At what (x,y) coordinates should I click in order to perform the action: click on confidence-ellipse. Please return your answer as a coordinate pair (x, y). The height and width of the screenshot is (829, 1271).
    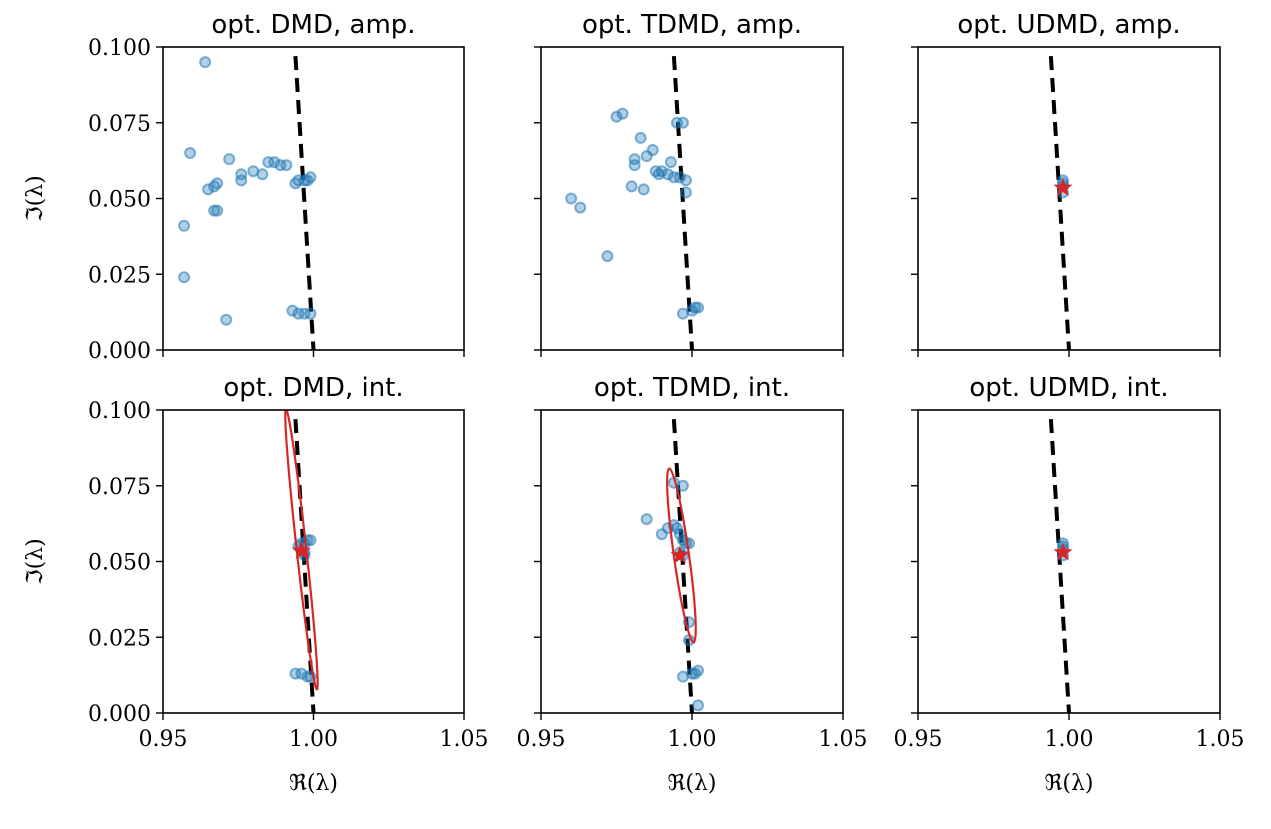
    Looking at the image, I should click on (681, 555).